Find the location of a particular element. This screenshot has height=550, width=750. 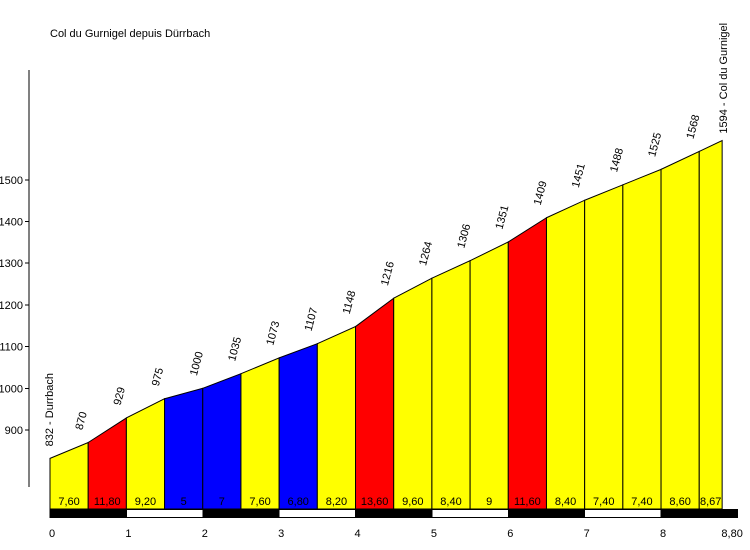

elevation-label: 1107 is located at coordinates (312, 320).